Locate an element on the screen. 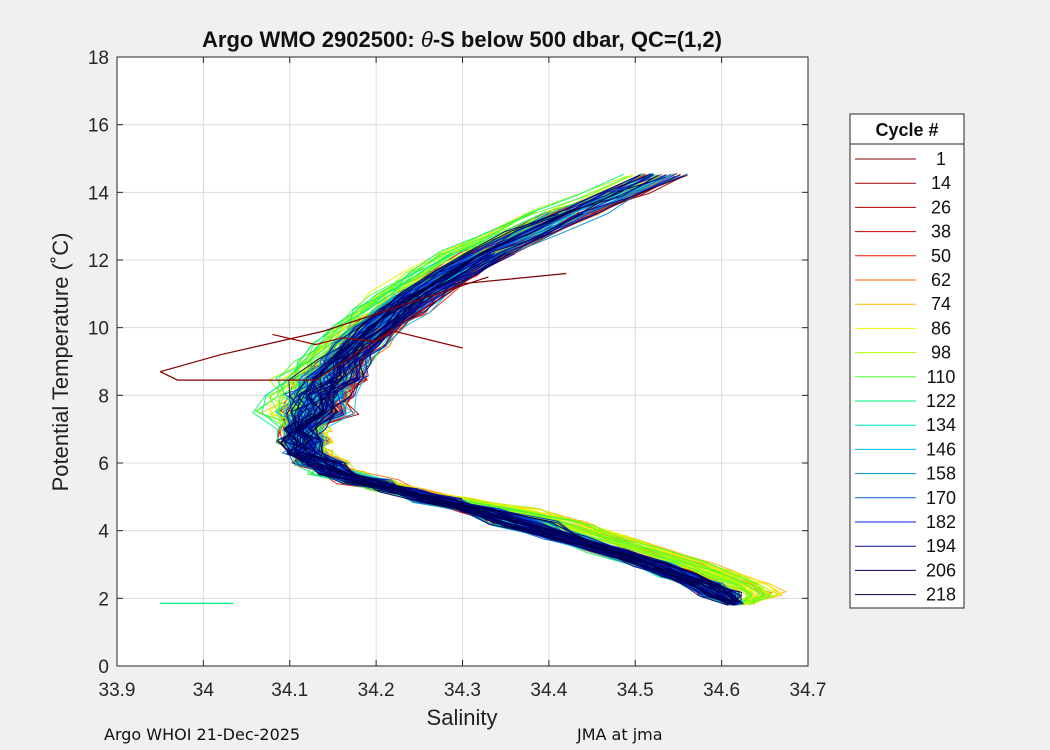  legend-box is located at coordinates (907, 361).